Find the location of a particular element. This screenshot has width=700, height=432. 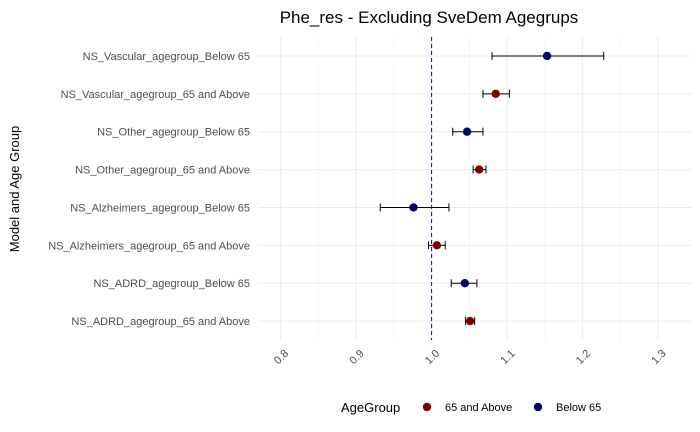

x-tick-label: 1.0 is located at coordinates (432, 357).